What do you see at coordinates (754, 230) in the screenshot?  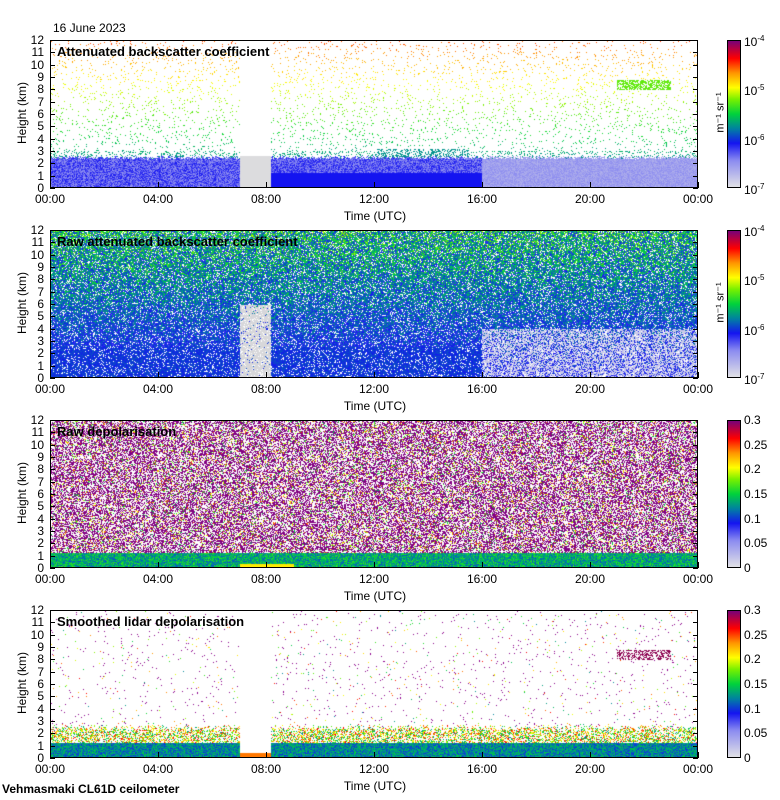 I see `colorbar-tick-label: 10⁻⁴` at bounding box center [754, 230].